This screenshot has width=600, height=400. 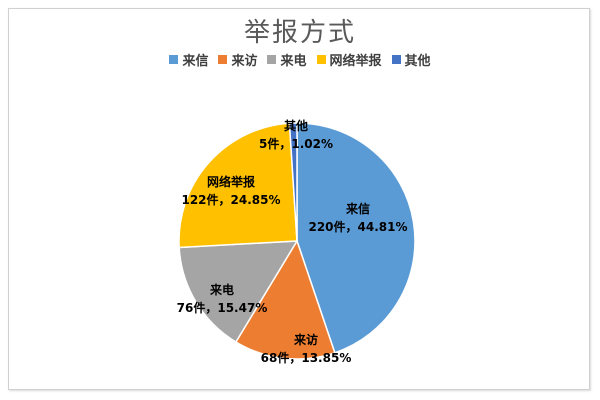 What do you see at coordinates (174, 59) in the screenshot?
I see `legend-swatch-laixin` at bounding box center [174, 59].